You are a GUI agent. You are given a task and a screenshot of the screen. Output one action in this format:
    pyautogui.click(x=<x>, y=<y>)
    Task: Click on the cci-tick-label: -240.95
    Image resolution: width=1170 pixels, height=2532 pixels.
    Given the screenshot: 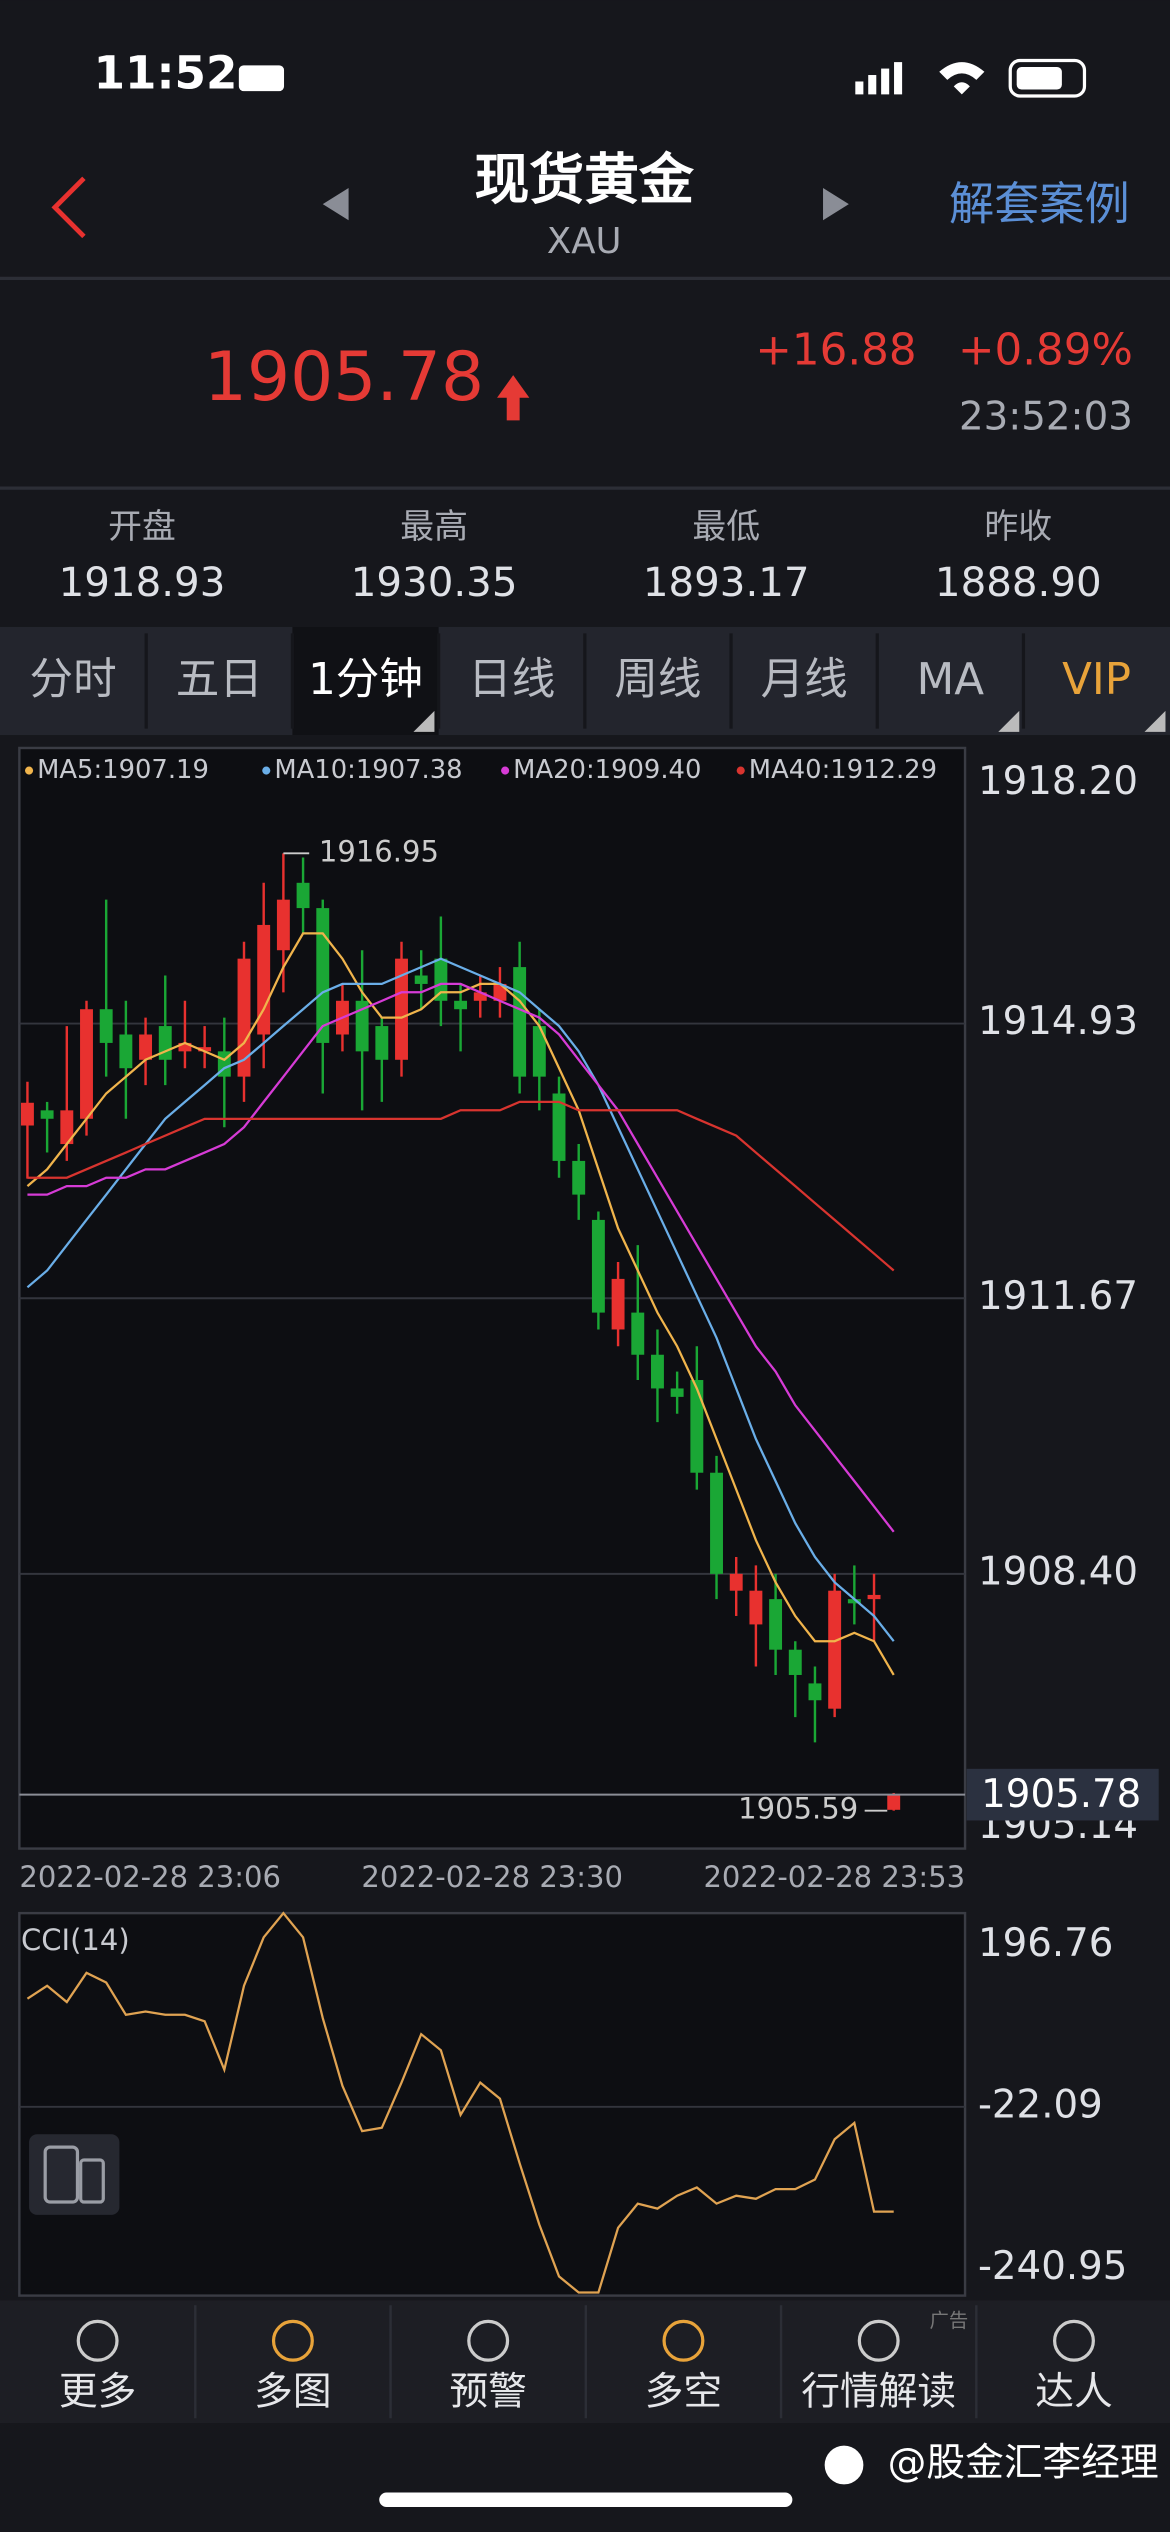 What is the action you would take?
    pyautogui.click(x=1052, y=2266)
    